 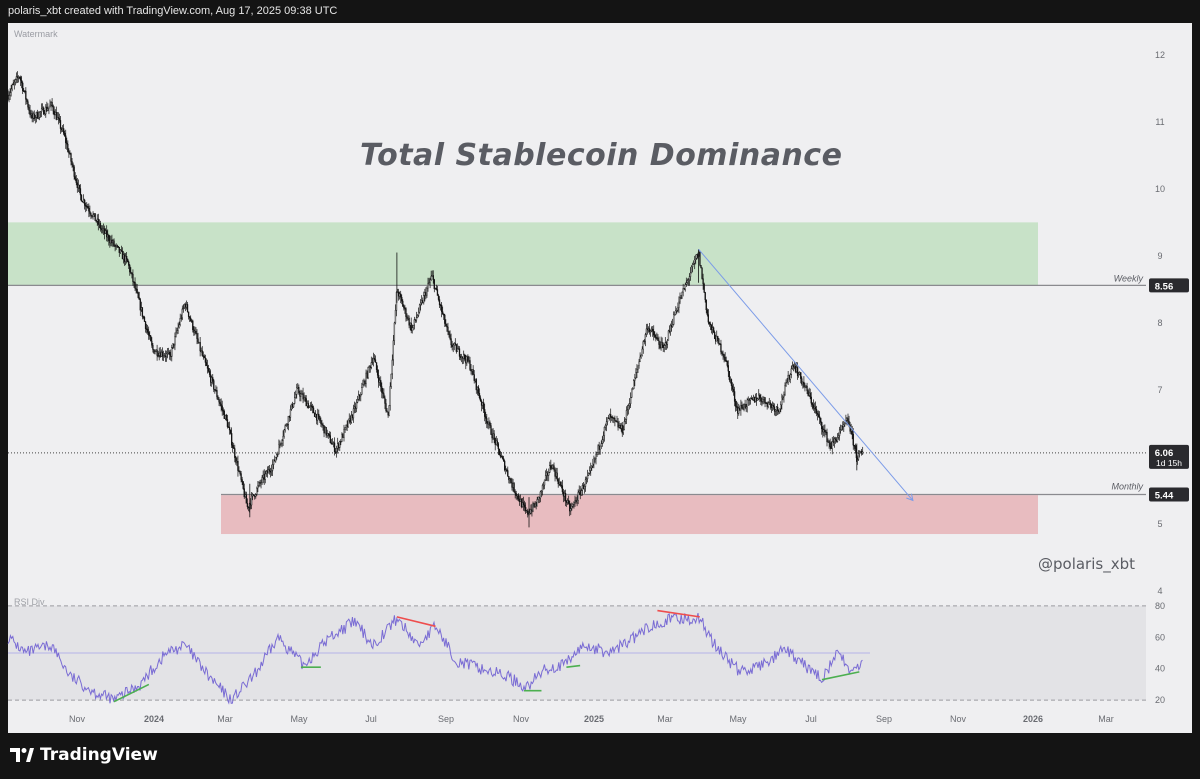 I want to click on x-tick-label: Sep, so click(x=884, y=719).